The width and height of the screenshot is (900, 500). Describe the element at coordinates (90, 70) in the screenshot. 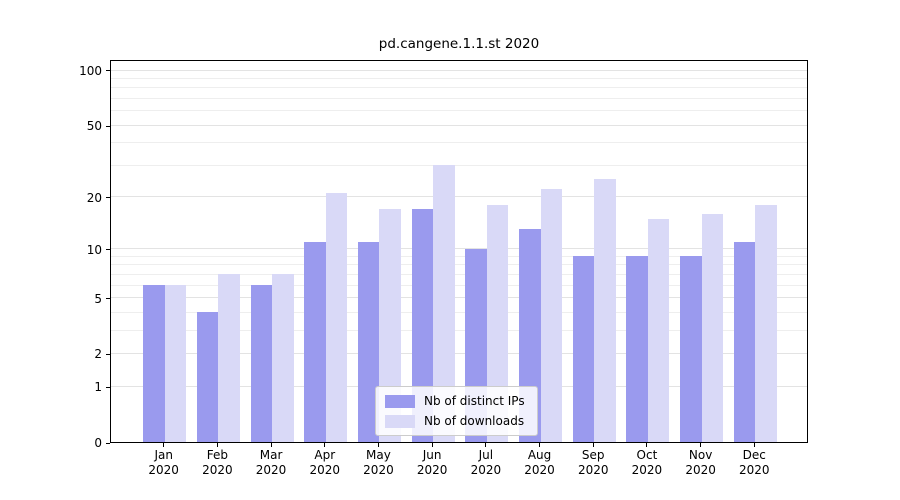

I see `y-tick-label-100: 100` at that location.